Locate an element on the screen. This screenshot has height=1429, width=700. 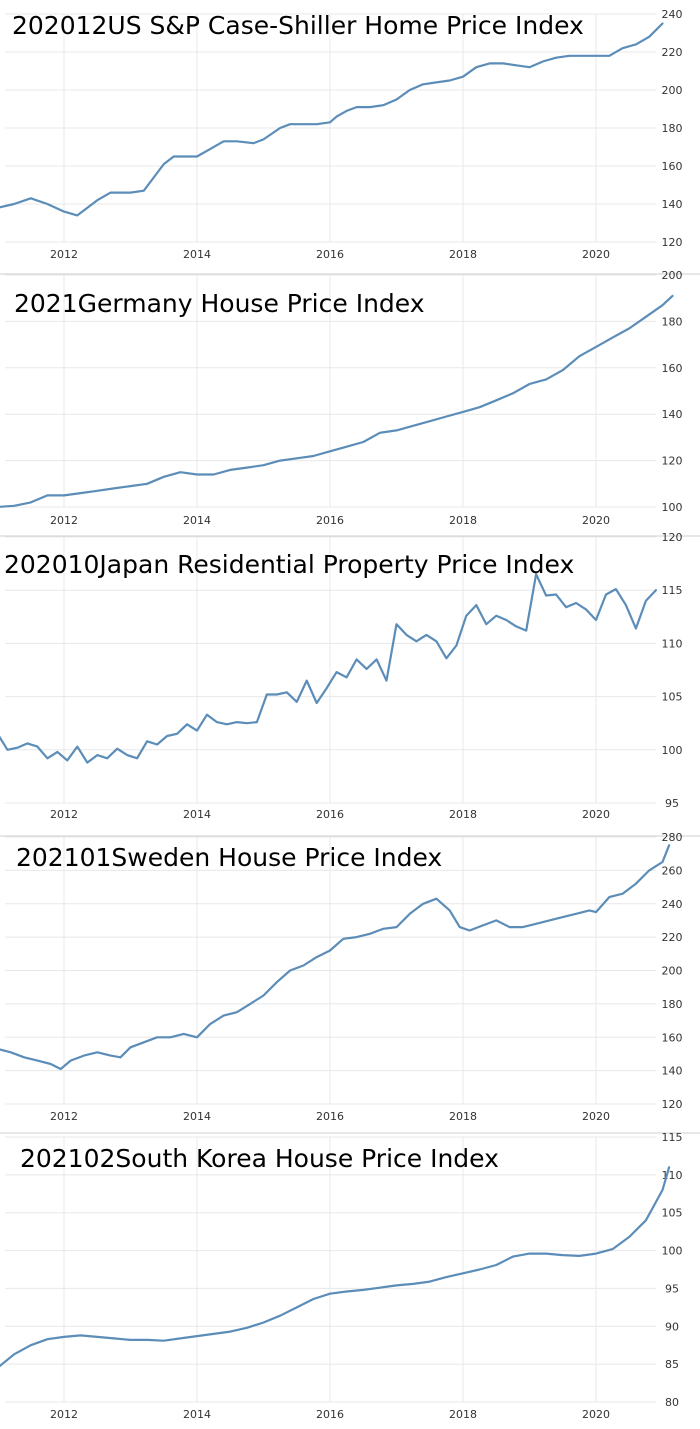
chart-title-4: 202101Sweden House Price Index is located at coordinates (229, 857).